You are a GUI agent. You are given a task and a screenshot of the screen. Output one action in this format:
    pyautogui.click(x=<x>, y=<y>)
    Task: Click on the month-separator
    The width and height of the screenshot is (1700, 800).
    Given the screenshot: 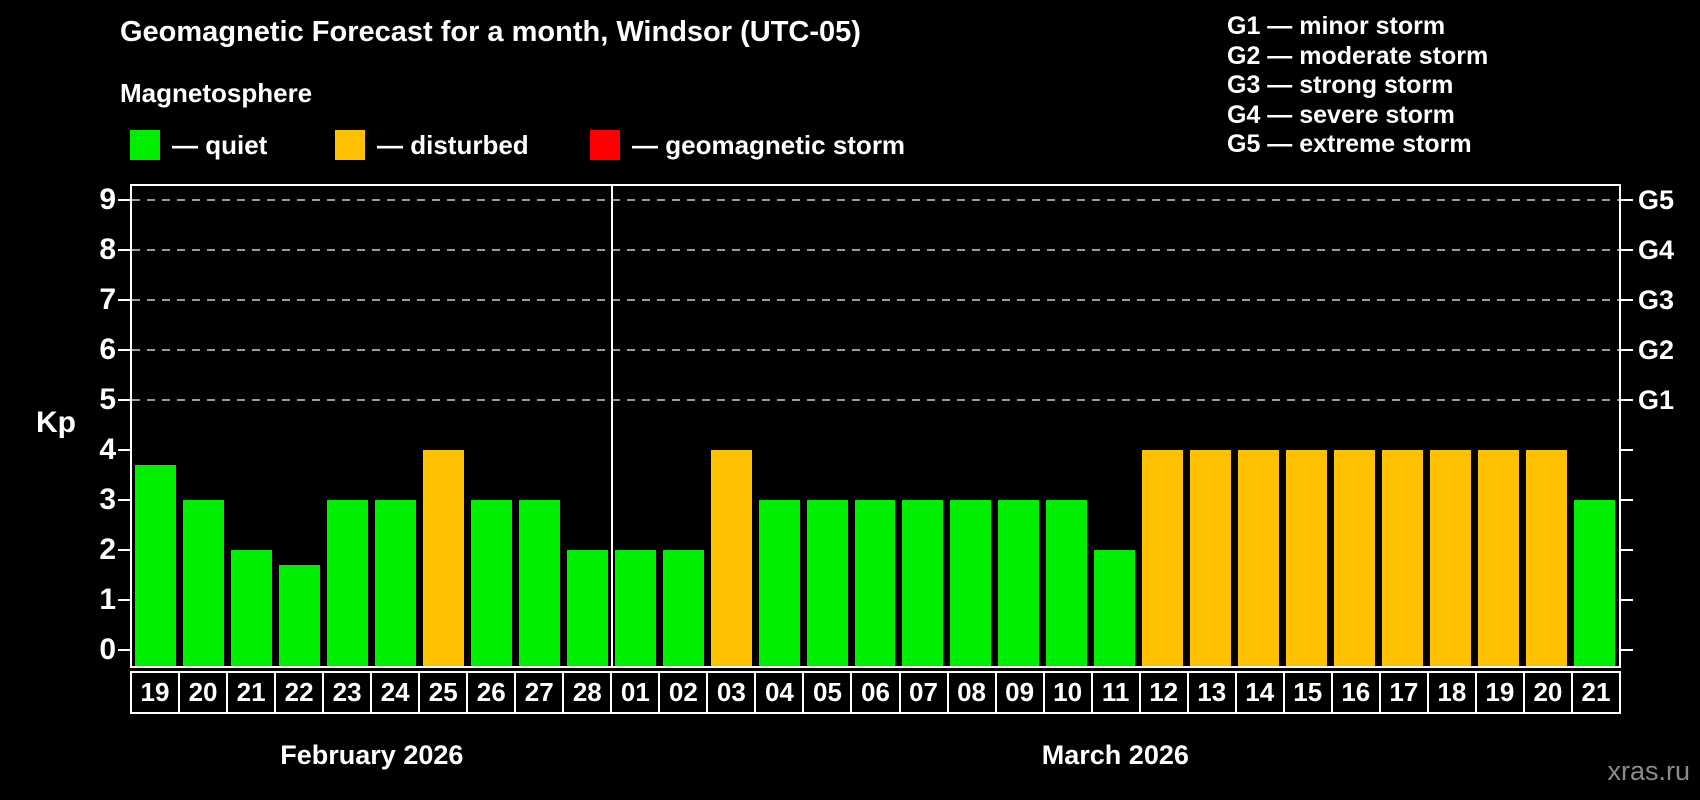 What is the action you would take?
    pyautogui.click(x=611, y=426)
    